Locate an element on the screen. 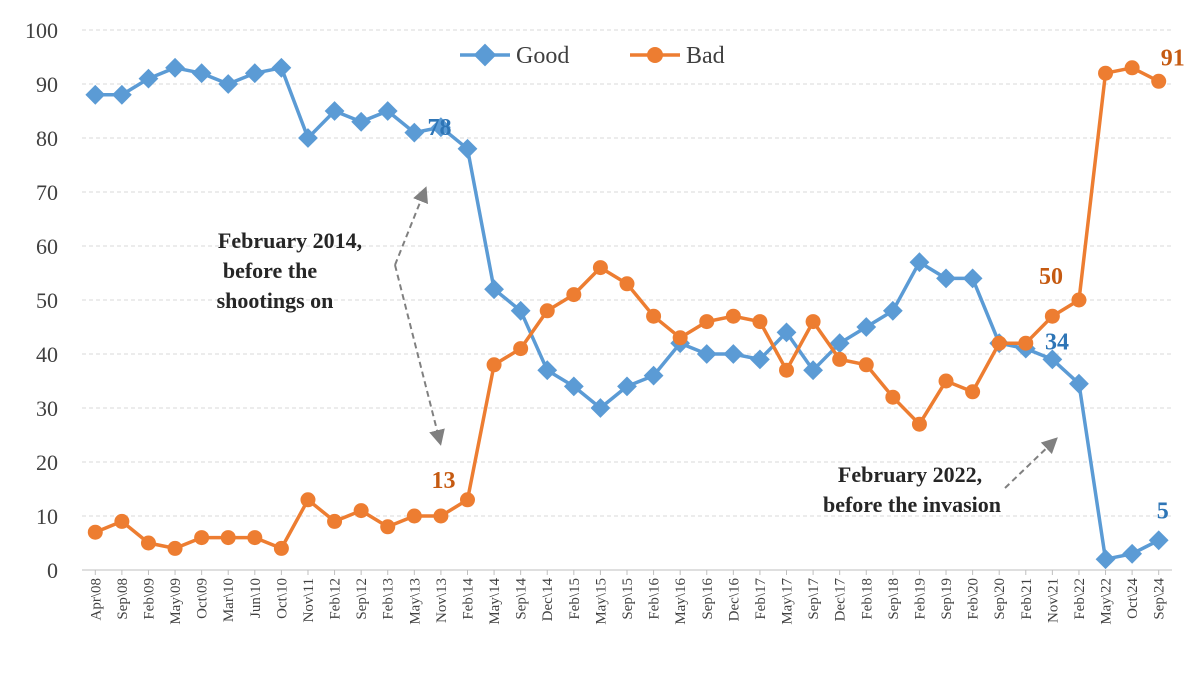 The height and width of the screenshot is (679, 1200). x-tick-label: Sep\15 is located at coordinates (628, 599).